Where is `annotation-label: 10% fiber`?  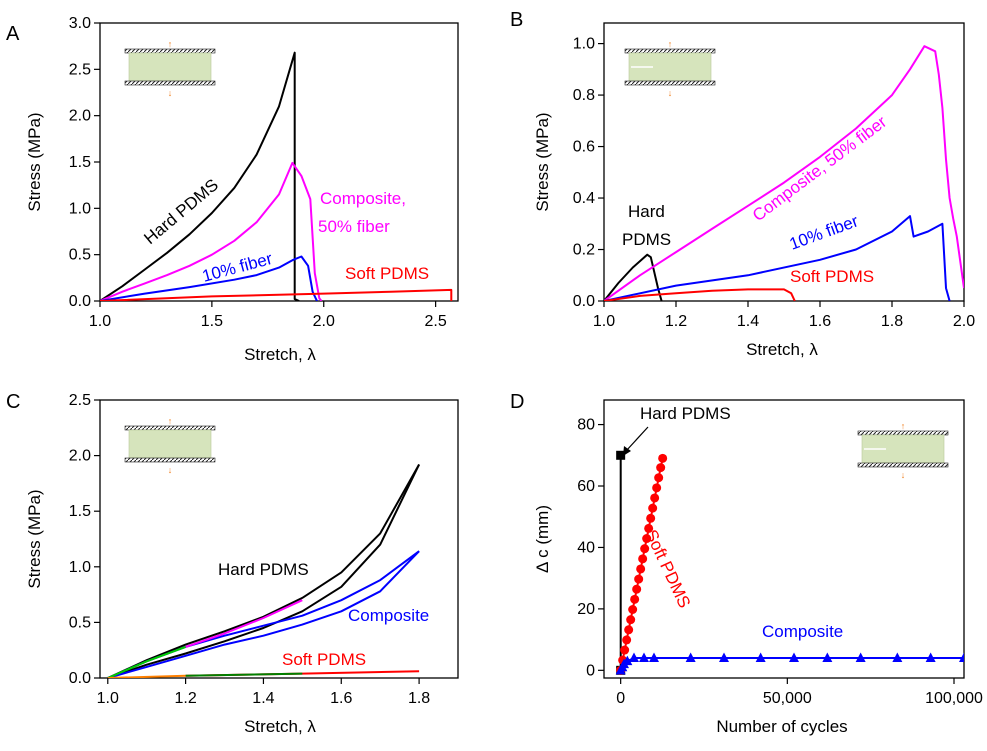 annotation-label: 10% fiber is located at coordinates (824, 232).